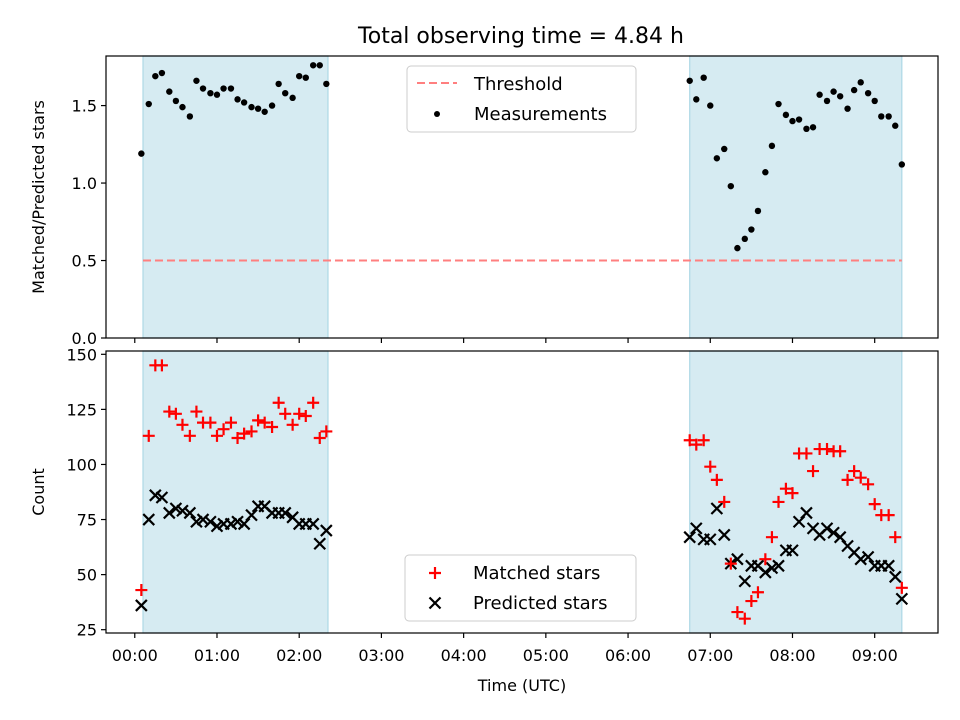  I want to click on legend-box, so click(521, 99).